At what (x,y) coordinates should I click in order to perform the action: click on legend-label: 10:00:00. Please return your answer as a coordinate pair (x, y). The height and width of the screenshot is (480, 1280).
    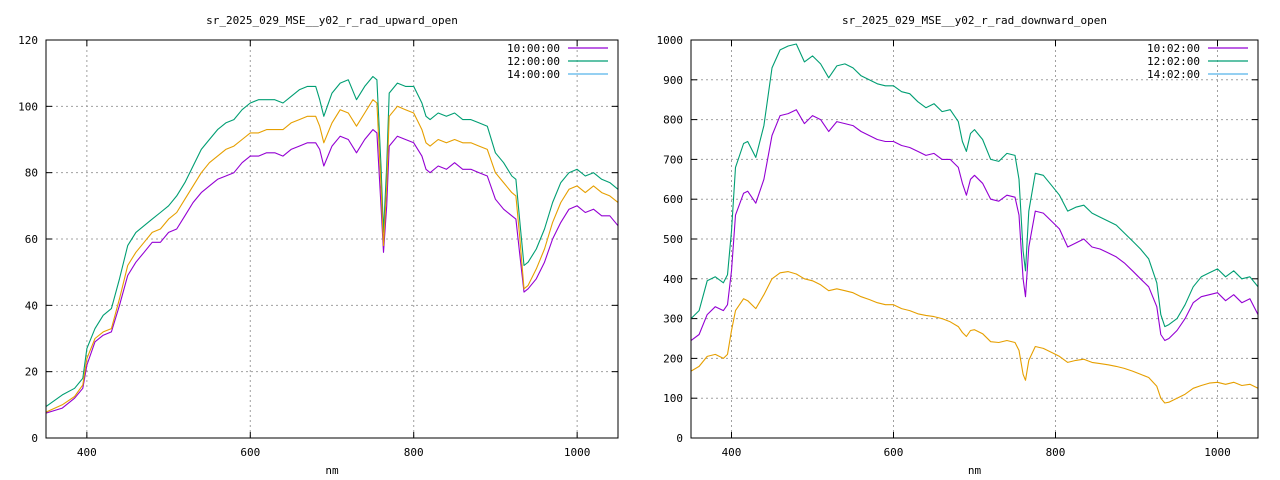
    Looking at the image, I should click on (533, 48).